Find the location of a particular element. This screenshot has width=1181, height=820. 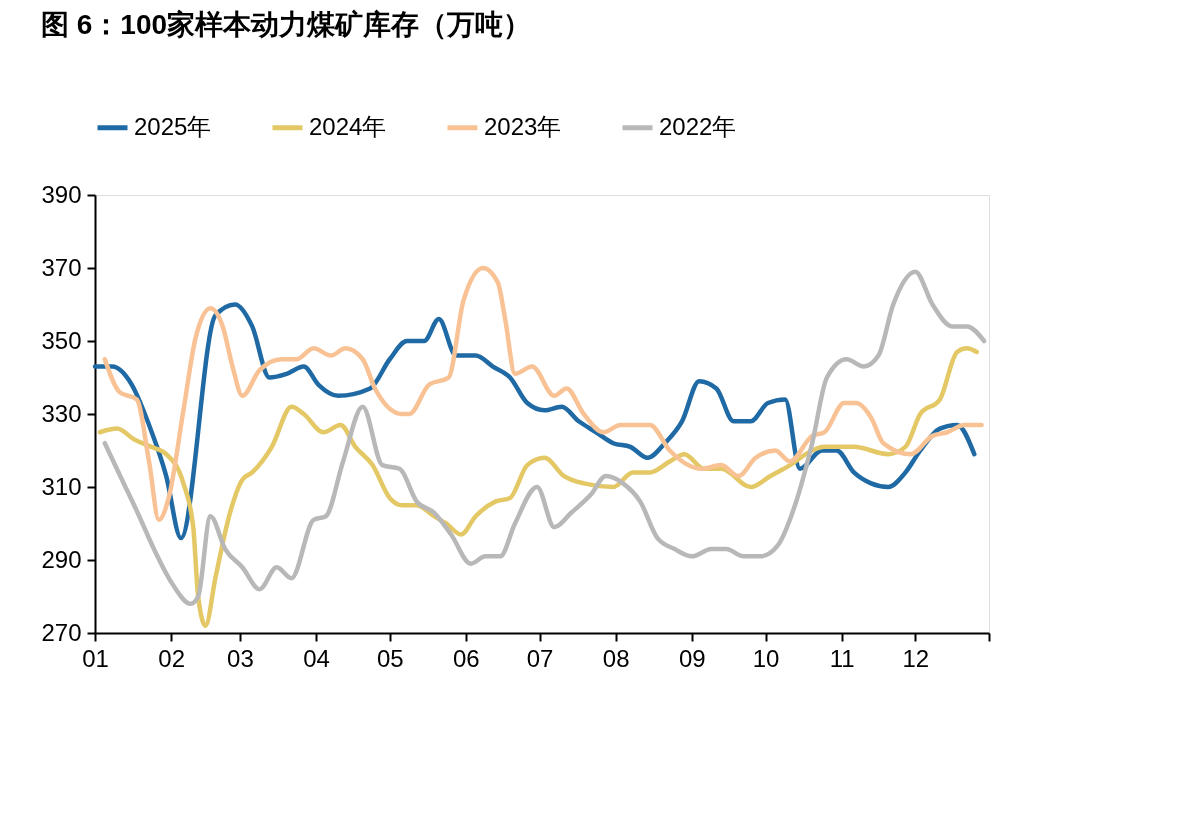

x-tick-label: 04 is located at coordinates (316, 658).